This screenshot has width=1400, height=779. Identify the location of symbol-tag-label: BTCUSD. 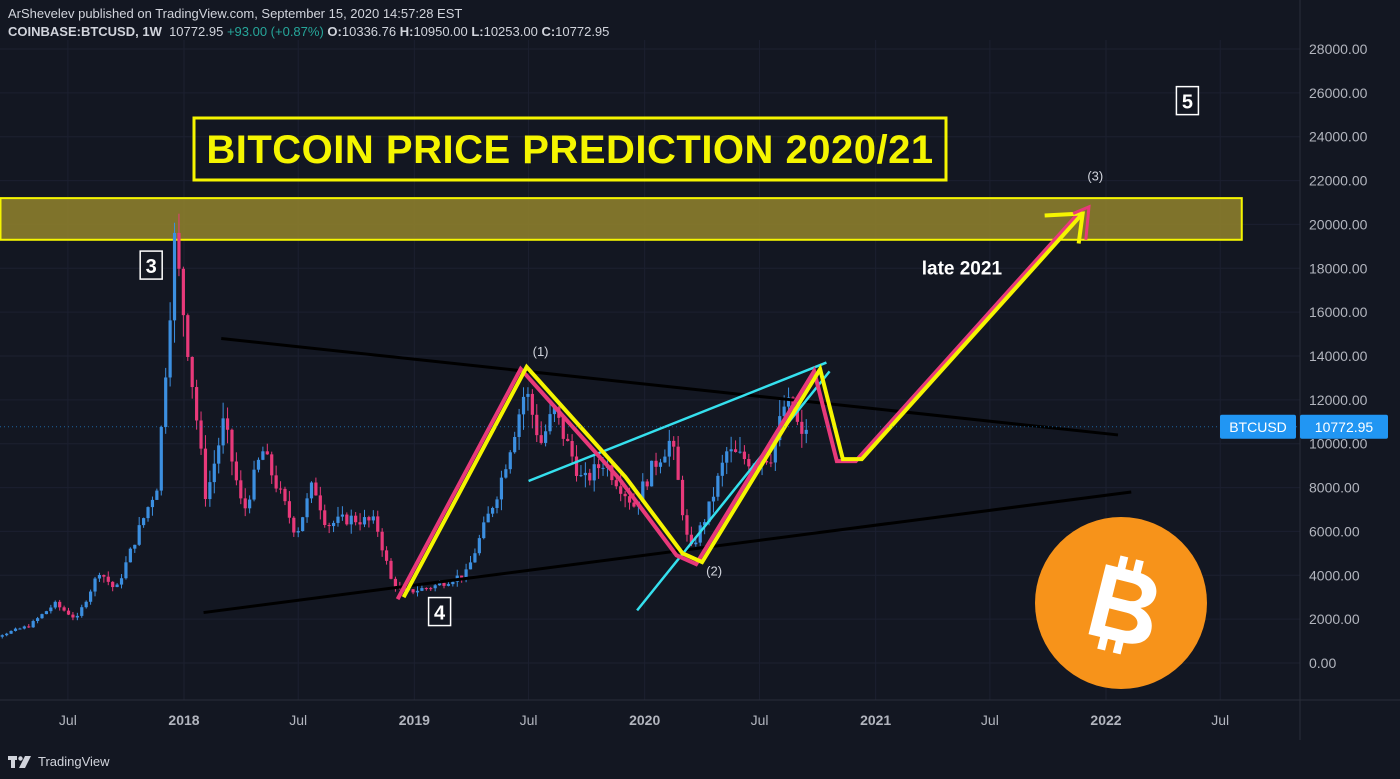
(1258, 427).